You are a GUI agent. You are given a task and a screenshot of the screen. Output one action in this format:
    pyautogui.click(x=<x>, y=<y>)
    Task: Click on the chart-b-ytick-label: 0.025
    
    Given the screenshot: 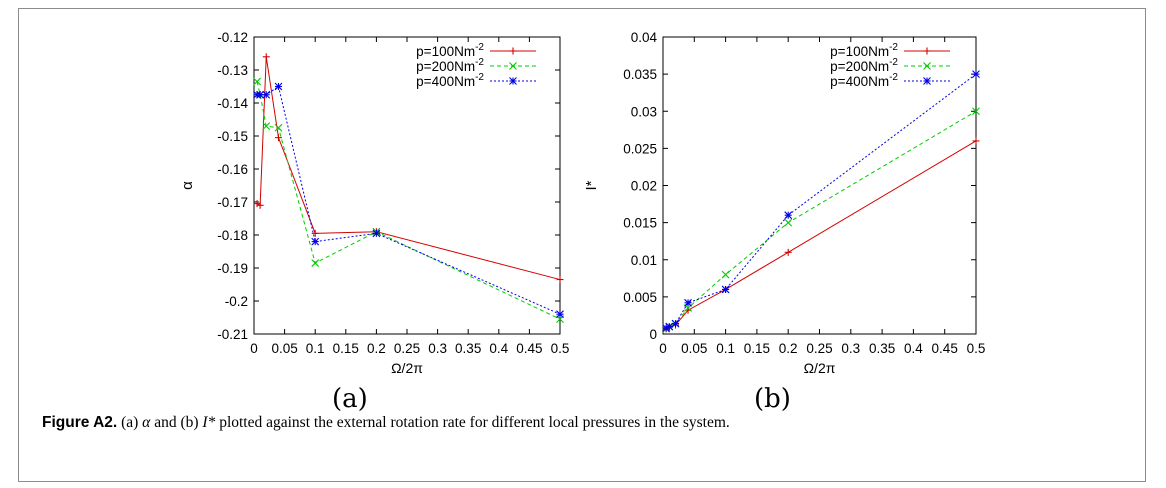 What is the action you would take?
    pyautogui.click(x=640, y=148)
    